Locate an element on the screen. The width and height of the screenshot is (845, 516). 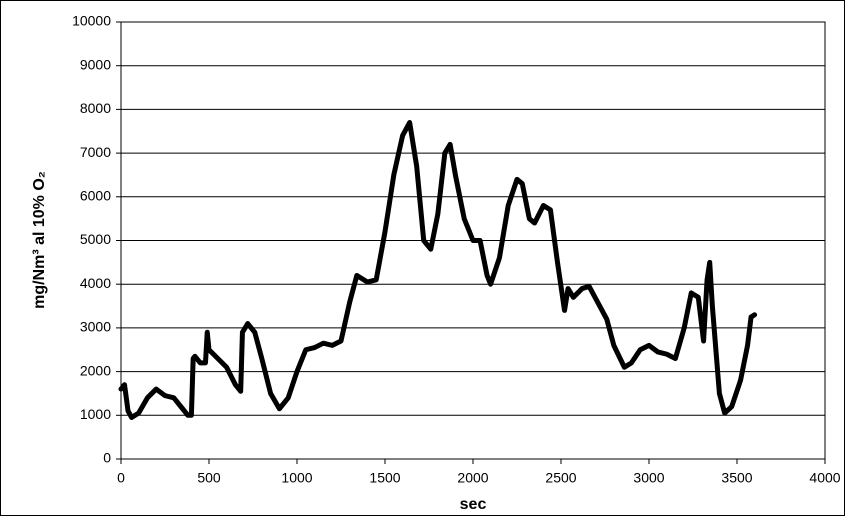
y-axis-label: mg/Nm³ al 10% O₂ is located at coordinates (39, 240).